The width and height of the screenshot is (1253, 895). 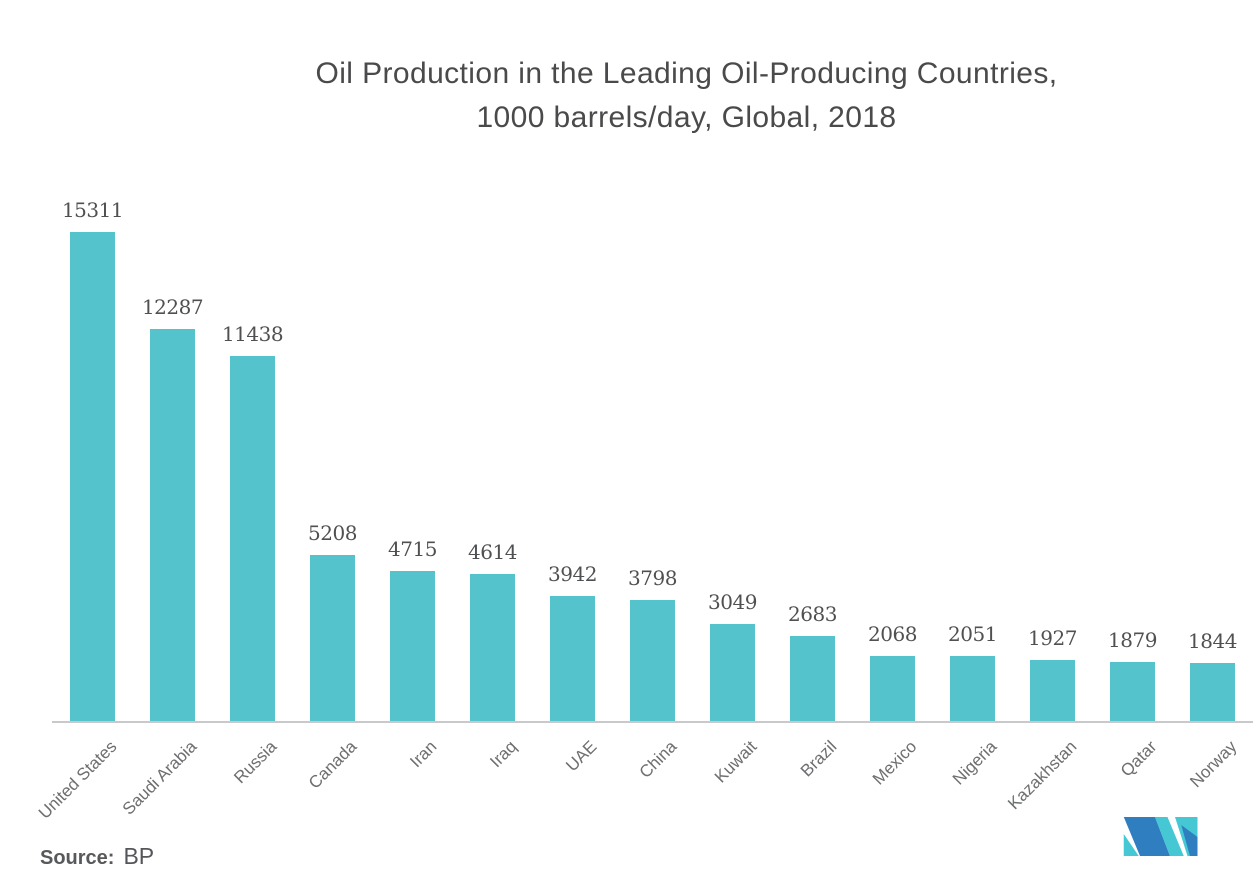 I want to click on bar-value-label: 11438, so click(x=252, y=334).